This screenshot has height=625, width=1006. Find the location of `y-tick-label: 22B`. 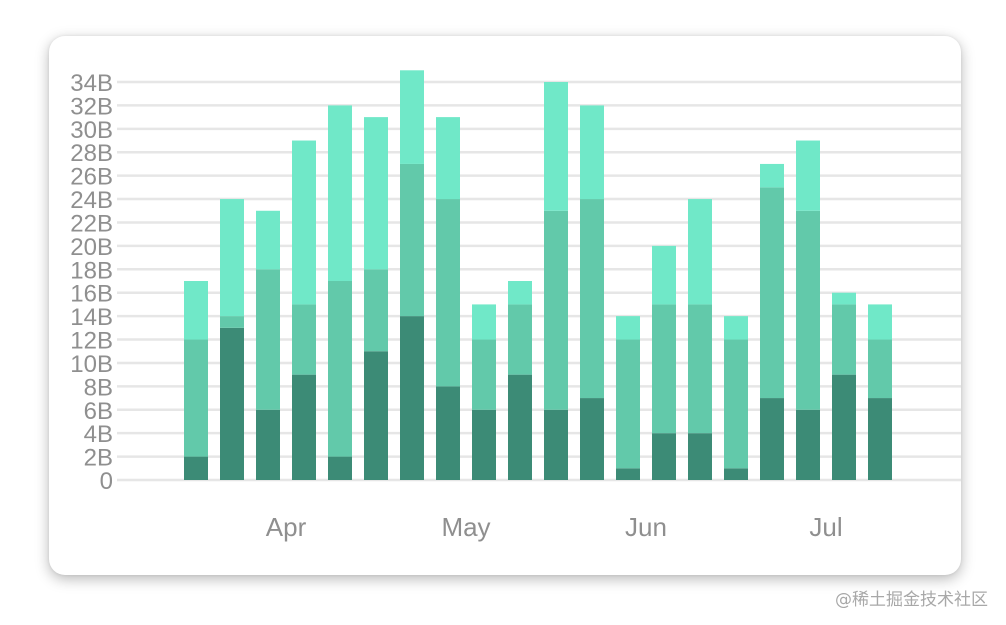

y-tick-label: 22B is located at coordinates (91, 223).